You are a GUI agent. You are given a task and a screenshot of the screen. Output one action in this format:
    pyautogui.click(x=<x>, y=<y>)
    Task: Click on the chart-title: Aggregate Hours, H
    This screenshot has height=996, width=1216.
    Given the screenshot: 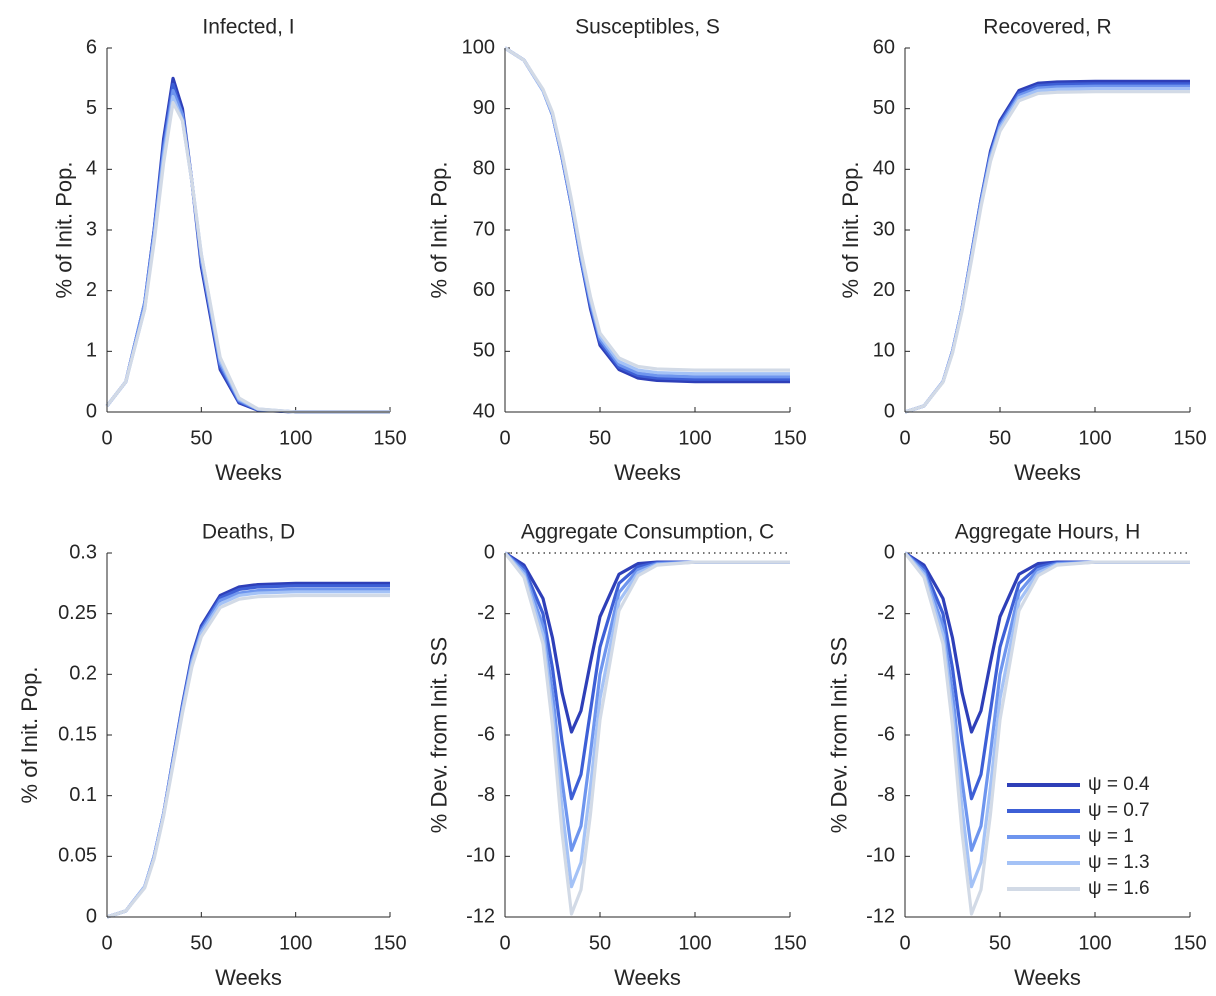 What is the action you would take?
    pyautogui.click(x=1048, y=532)
    